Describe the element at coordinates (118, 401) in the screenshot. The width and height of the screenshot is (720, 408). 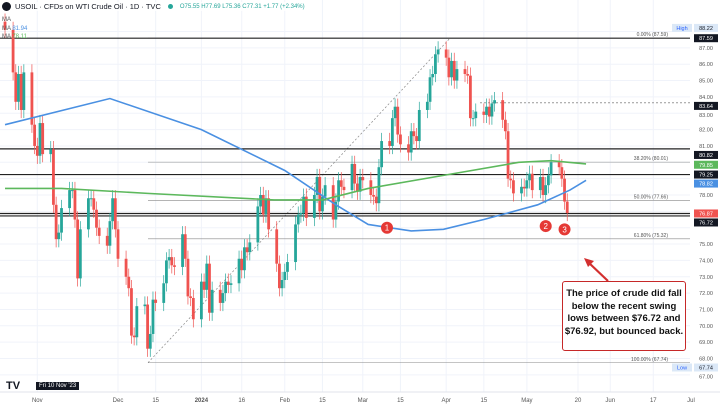
I see `time-tick-label: Dec` at that location.